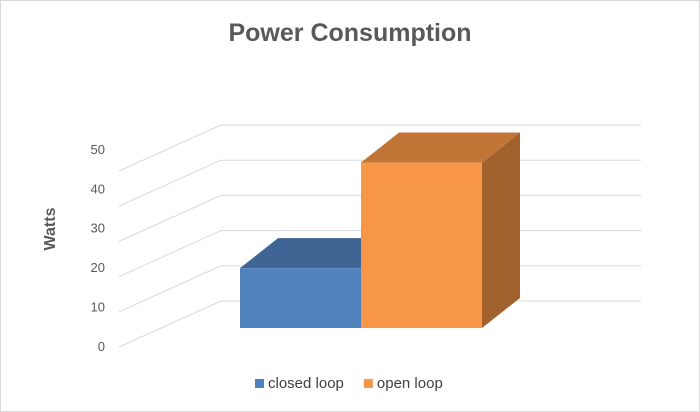 The image size is (700, 412). Describe the element at coordinates (98, 228) in the screenshot. I see `y-tick-label: 30` at that location.